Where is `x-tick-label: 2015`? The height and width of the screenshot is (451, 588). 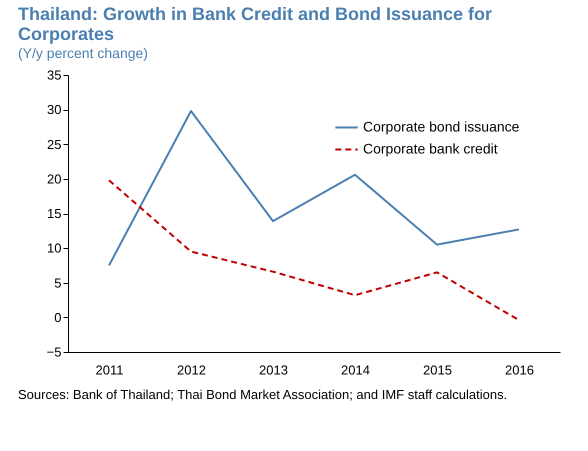
x-tick-label: 2015 is located at coordinates (437, 370).